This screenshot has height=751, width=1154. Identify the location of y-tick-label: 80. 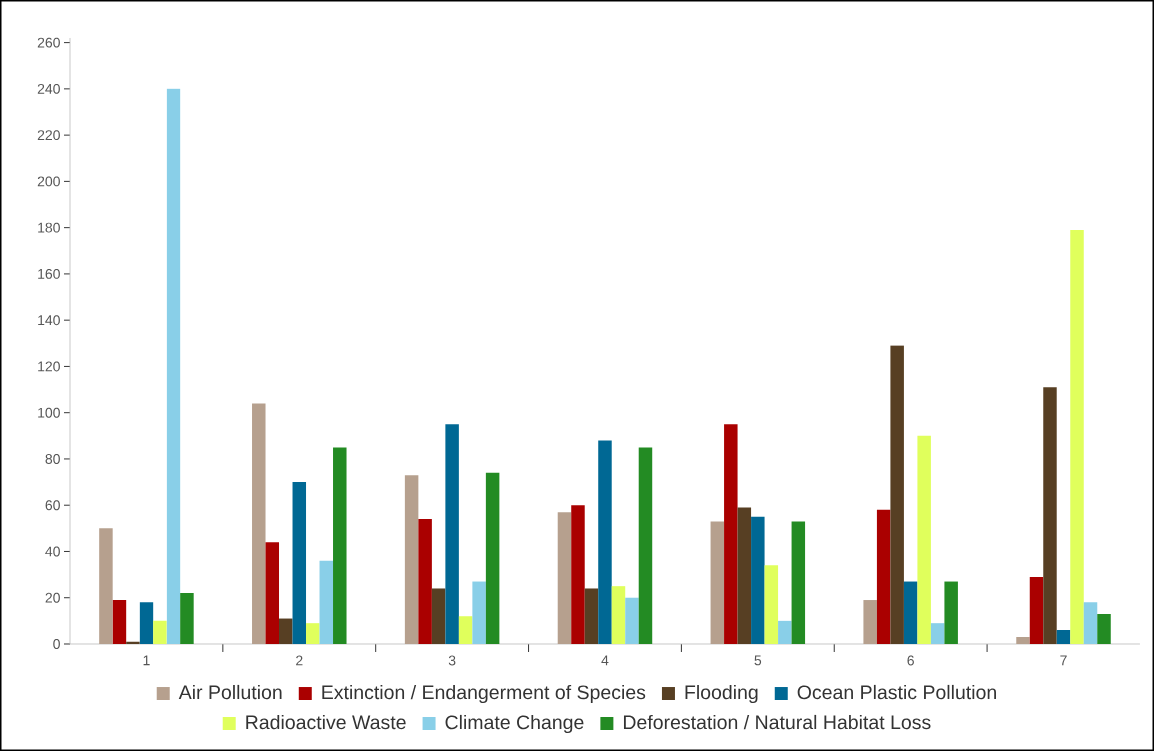
(52, 458).